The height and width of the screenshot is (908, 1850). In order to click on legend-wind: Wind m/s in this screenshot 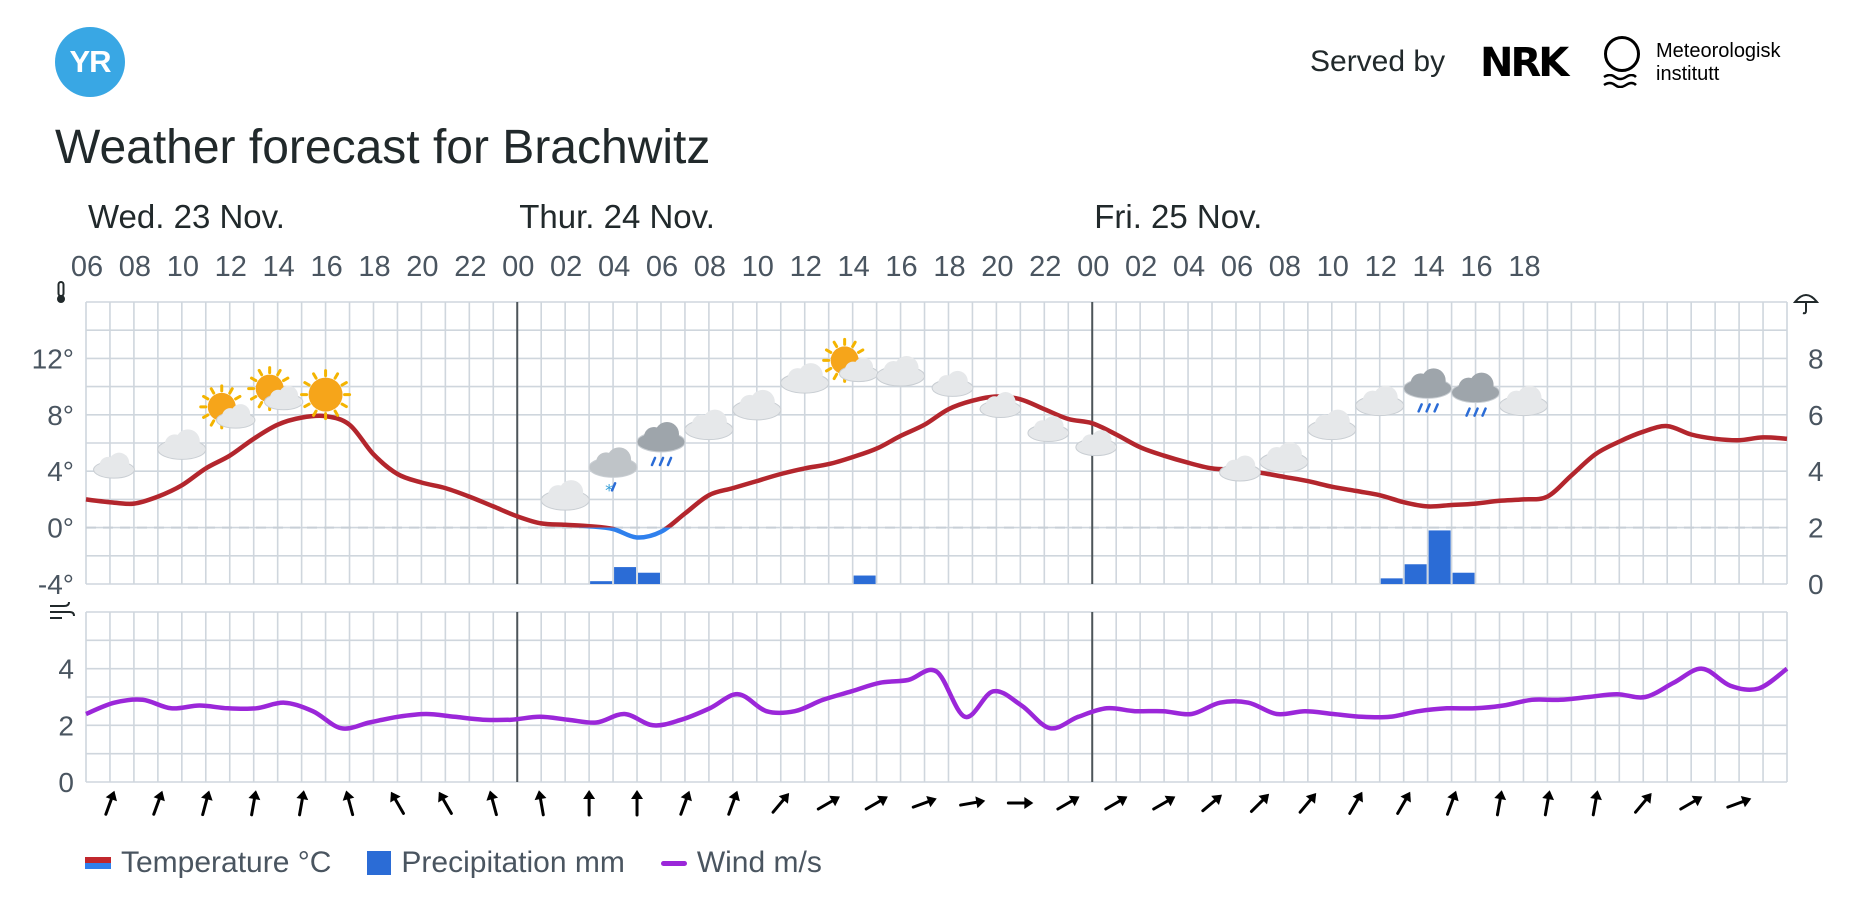, I will do `click(741, 863)`.